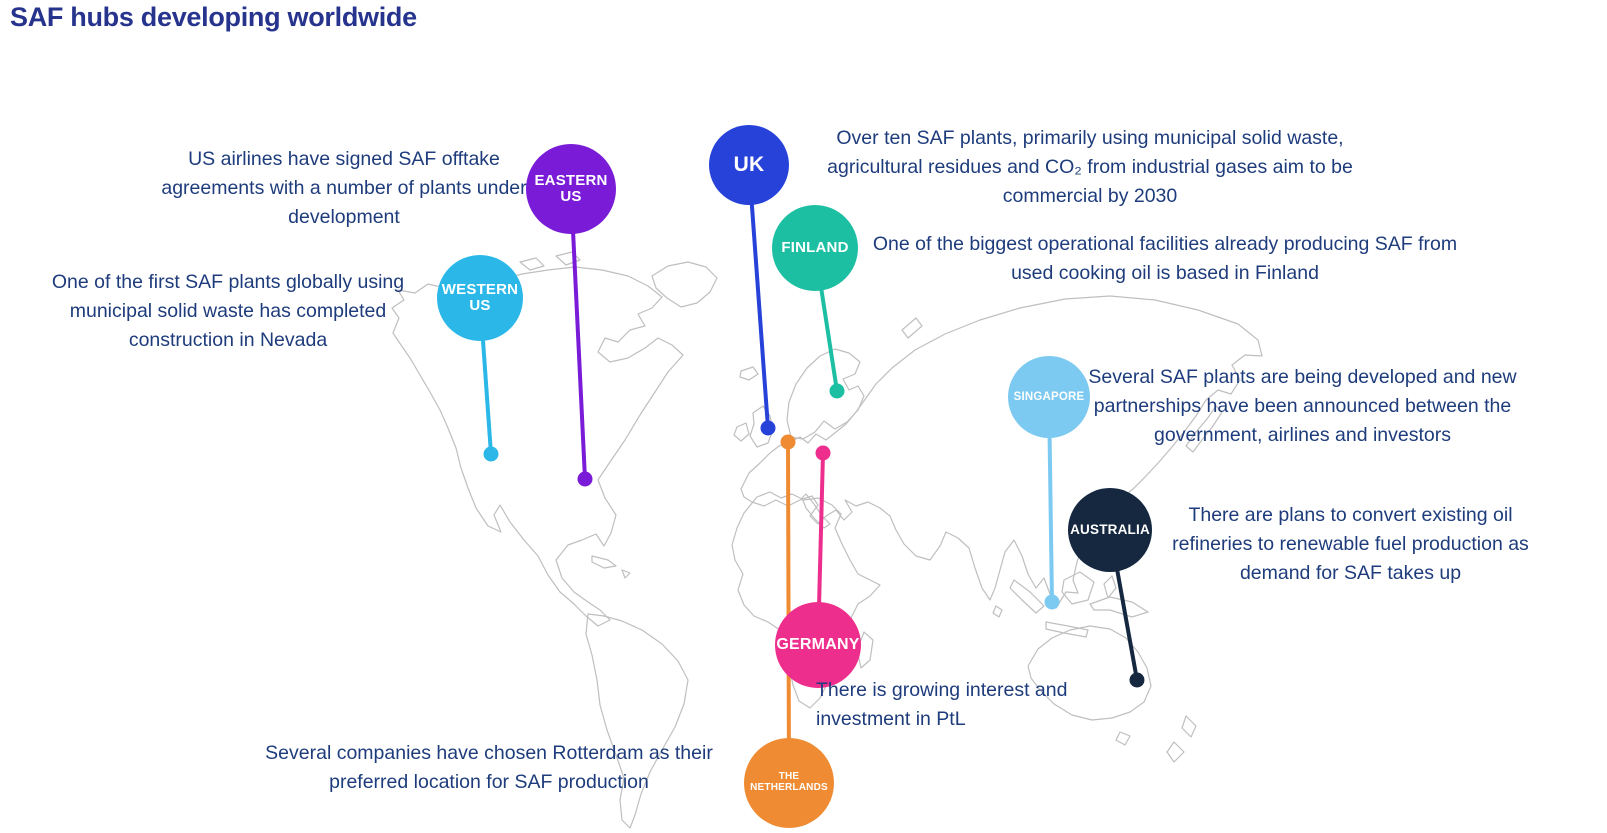 The height and width of the screenshot is (833, 1607). What do you see at coordinates (1089, 685) in the screenshot?
I see `landmass-australia` at bounding box center [1089, 685].